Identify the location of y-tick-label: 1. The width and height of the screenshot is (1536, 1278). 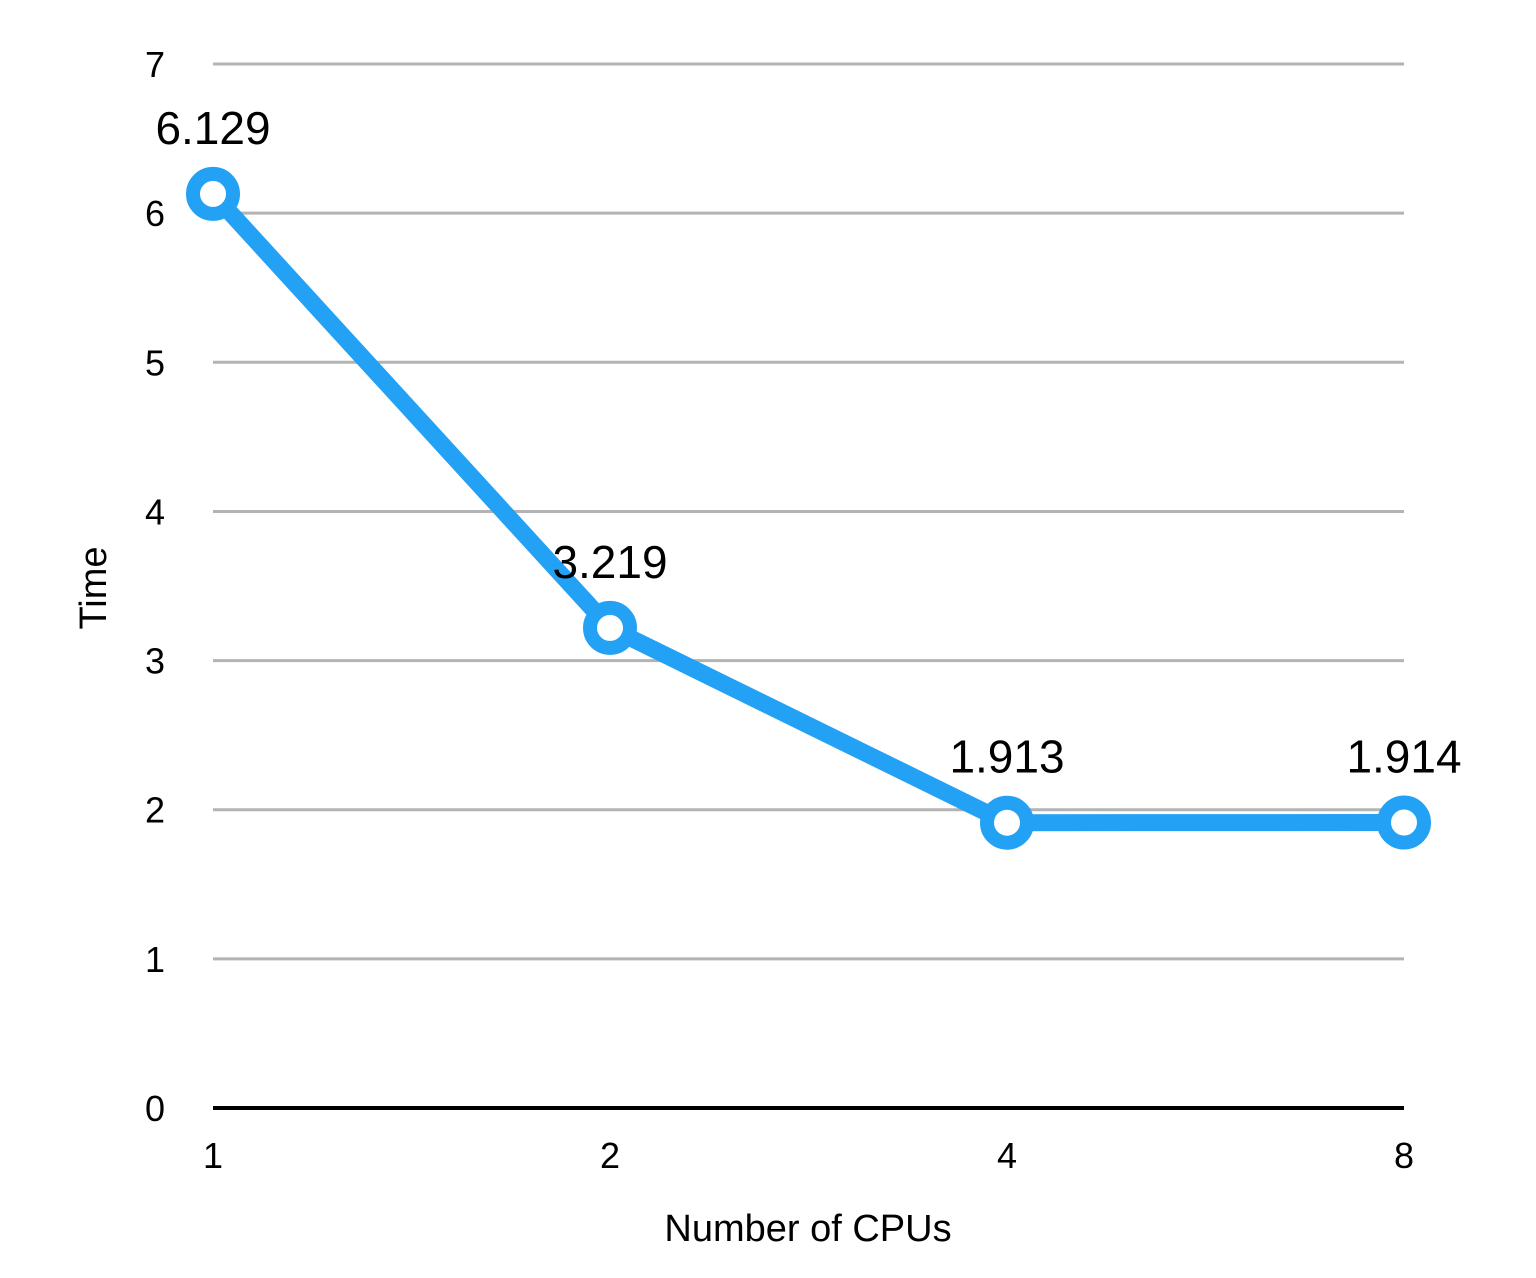
(155, 959).